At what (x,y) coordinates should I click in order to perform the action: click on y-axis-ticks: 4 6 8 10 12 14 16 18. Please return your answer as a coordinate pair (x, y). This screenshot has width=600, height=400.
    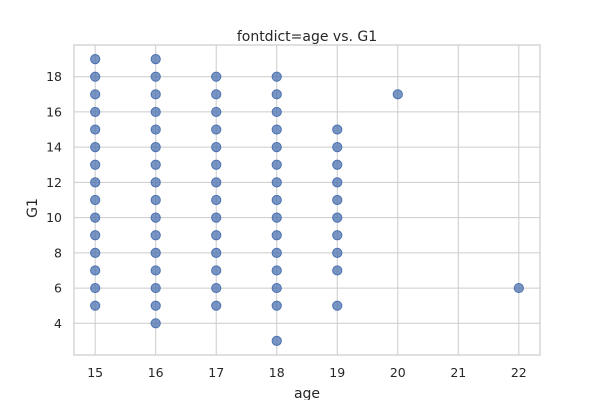
    Looking at the image, I should click on (54, 200).